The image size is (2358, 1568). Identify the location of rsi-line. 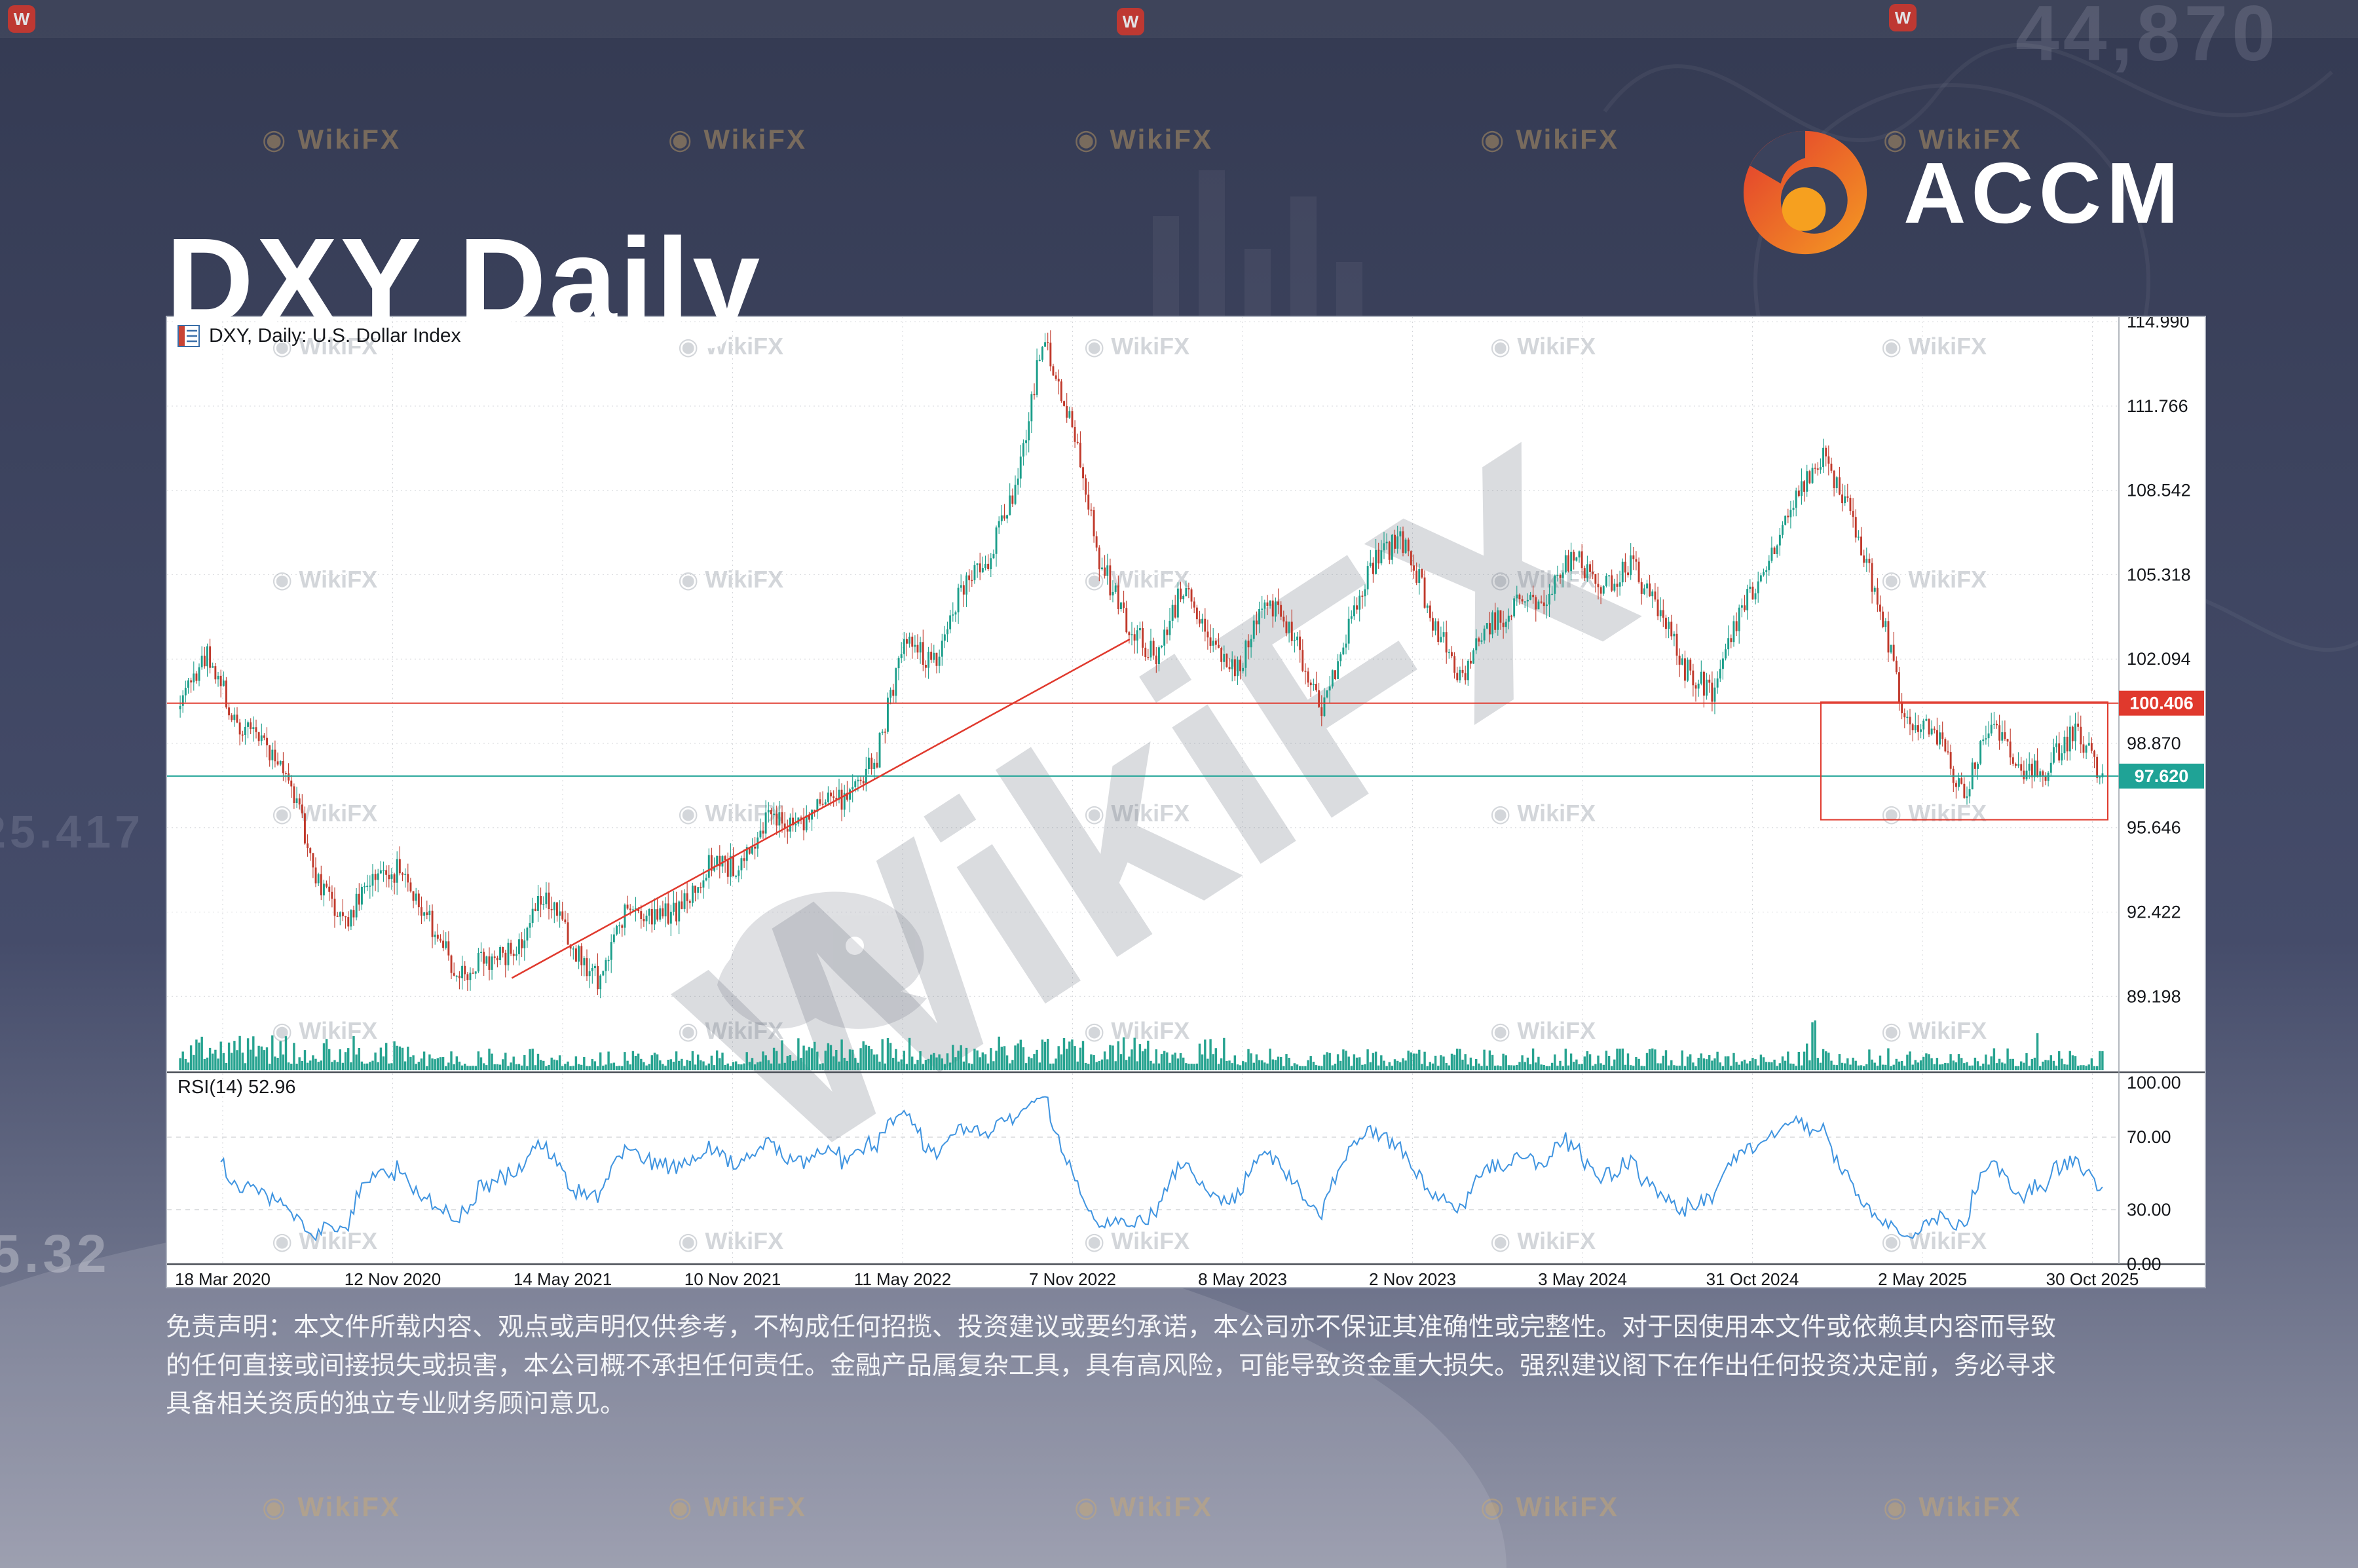
(1161, 1169).